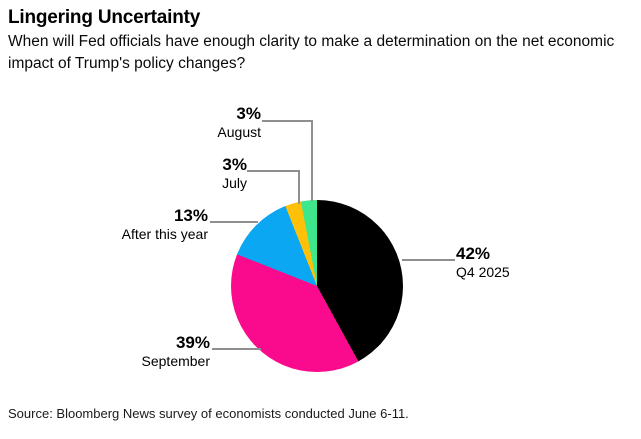  I want to click on leader-line-july-horizontal, so click(273, 171).